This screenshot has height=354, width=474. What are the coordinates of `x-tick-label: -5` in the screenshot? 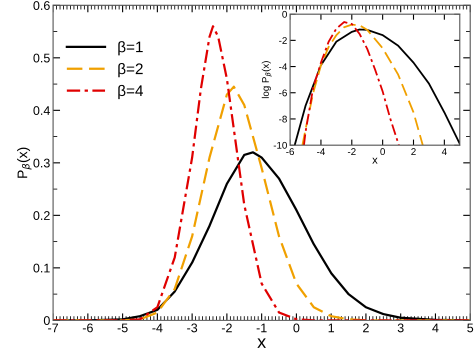 It's located at (123, 328).